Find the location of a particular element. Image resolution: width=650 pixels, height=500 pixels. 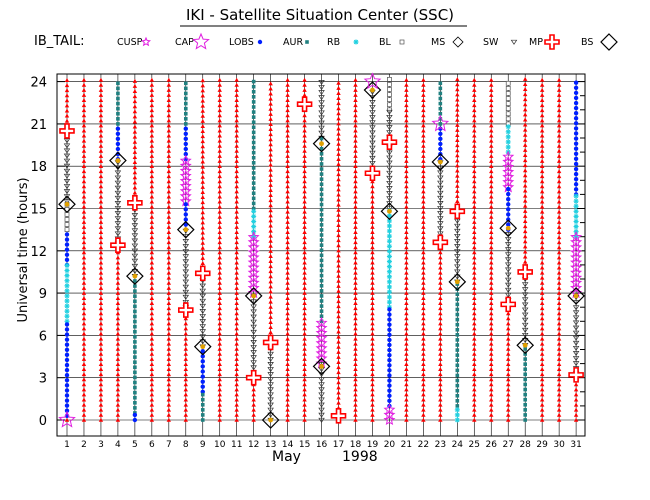

legend-label-lobs: LOBS is located at coordinates (241, 42).